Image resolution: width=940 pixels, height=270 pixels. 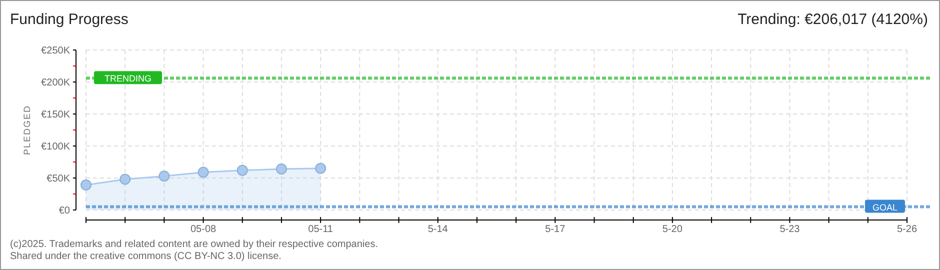 I want to click on x-tick-label: 05-11, so click(x=321, y=229).